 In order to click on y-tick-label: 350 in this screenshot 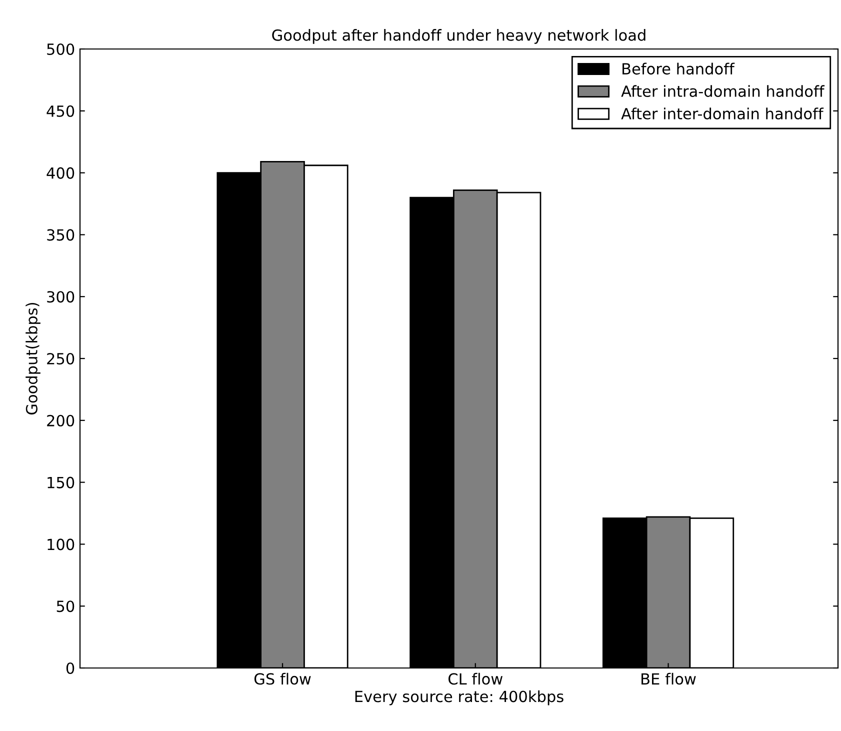, I will do `click(60, 235)`.